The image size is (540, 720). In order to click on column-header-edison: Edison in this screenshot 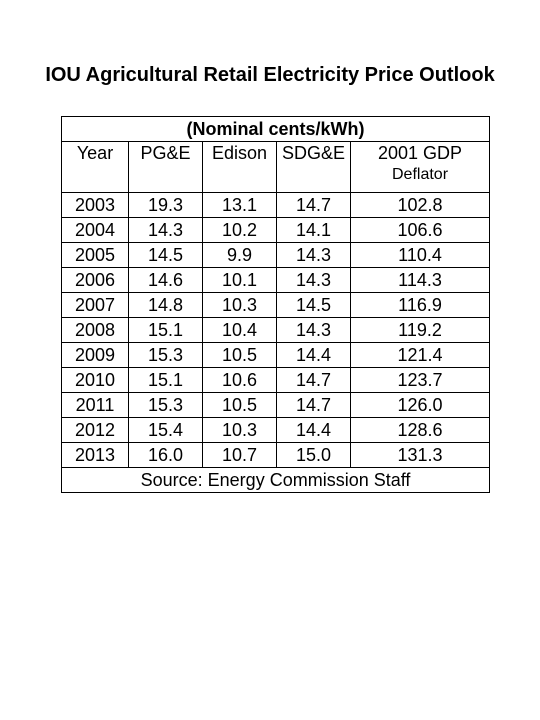, I will do `click(239, 167)`.